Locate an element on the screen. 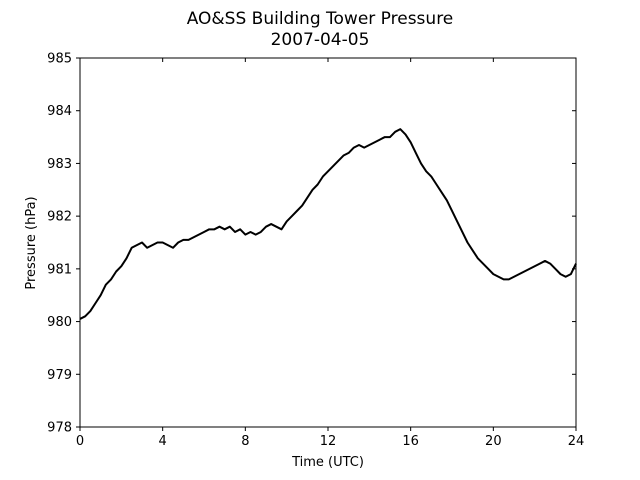 Image resolution: width=640 pixels, height=480 pixels. x-tick-label: 4 is located at coordinates (163, 441).